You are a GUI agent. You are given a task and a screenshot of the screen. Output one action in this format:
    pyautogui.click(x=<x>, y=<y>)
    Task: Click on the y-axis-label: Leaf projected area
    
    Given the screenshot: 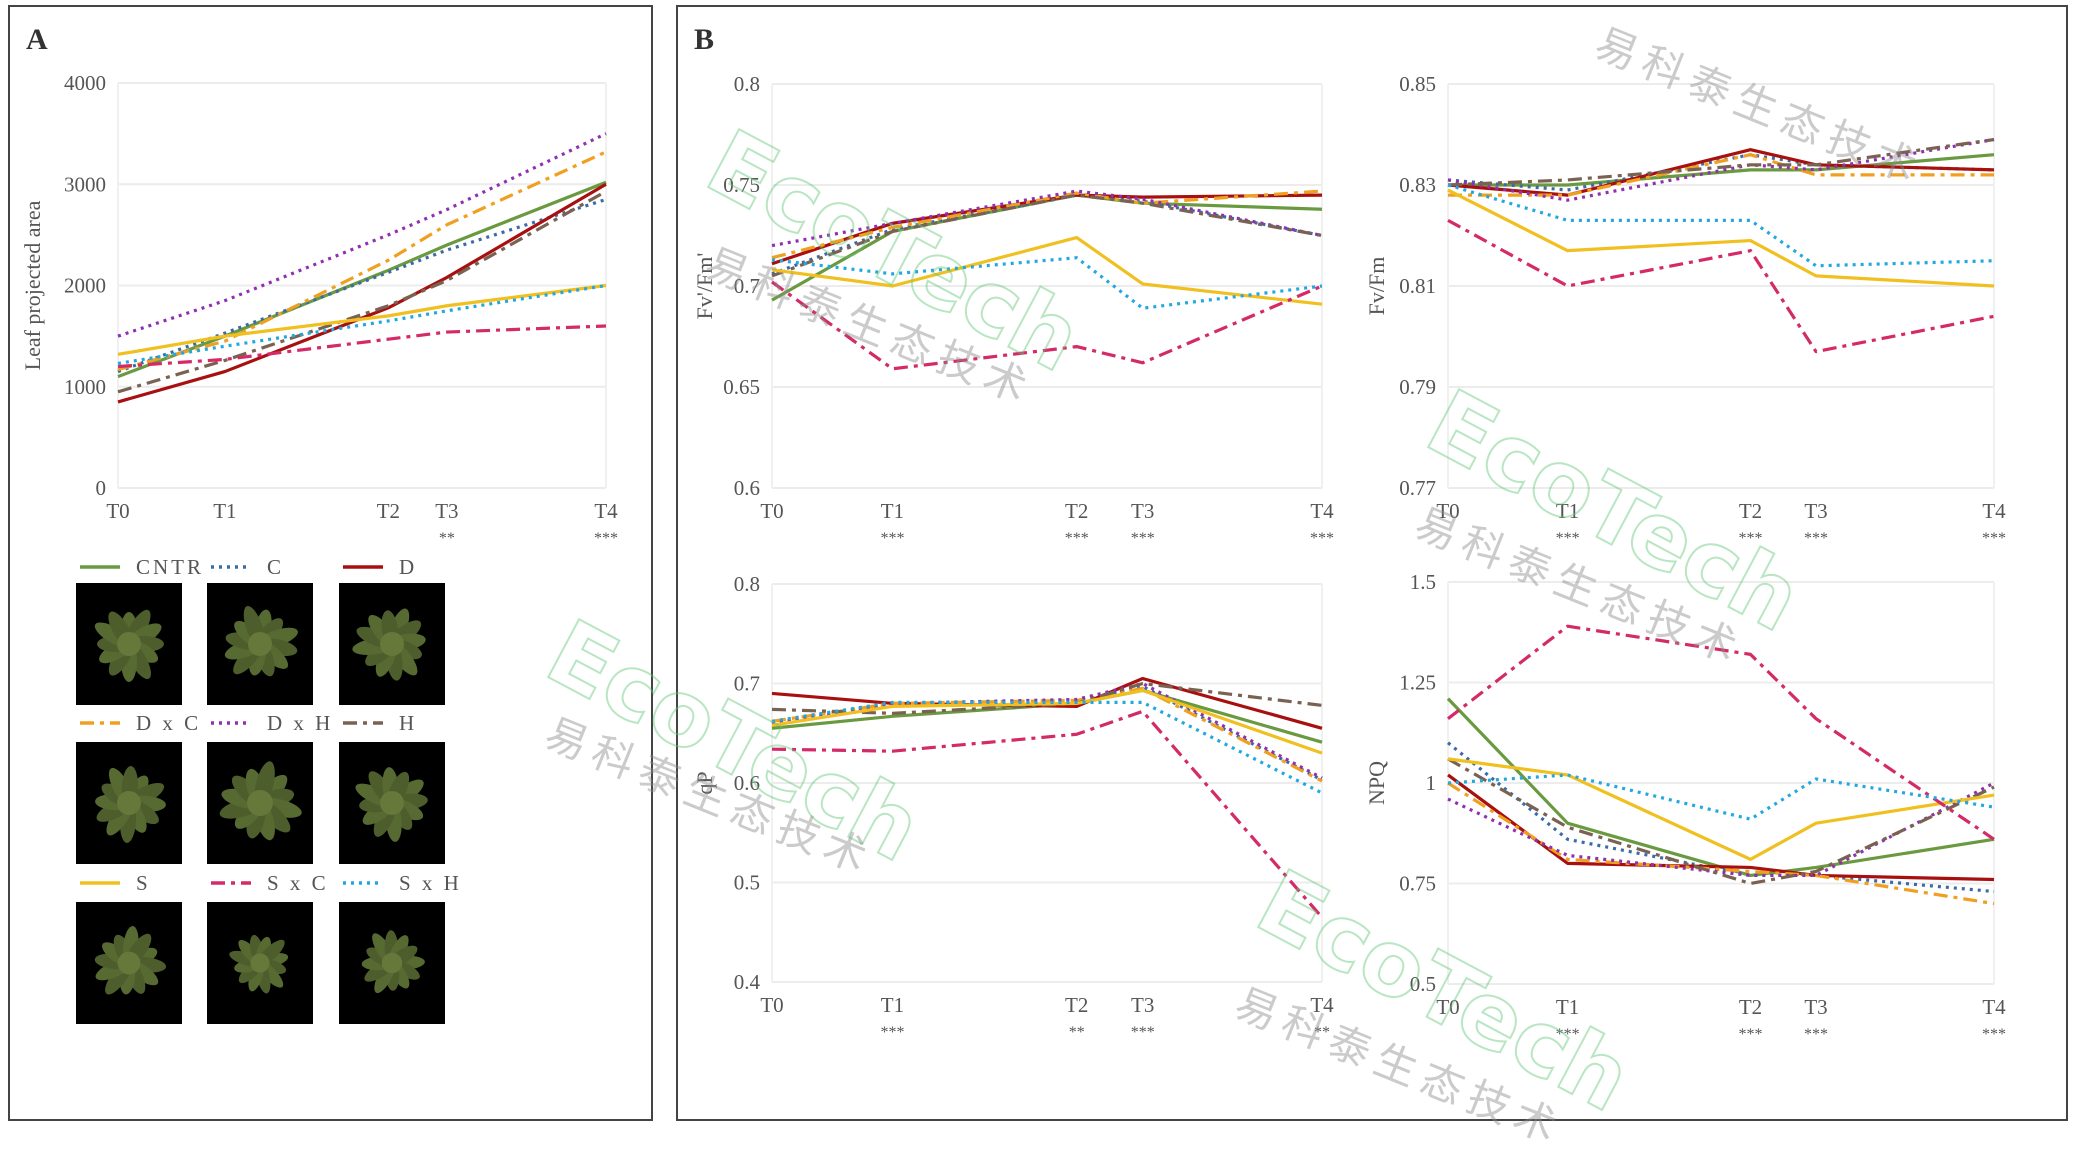 What is the action you would take?
    pyautogui.click(x=32, y=285)
    